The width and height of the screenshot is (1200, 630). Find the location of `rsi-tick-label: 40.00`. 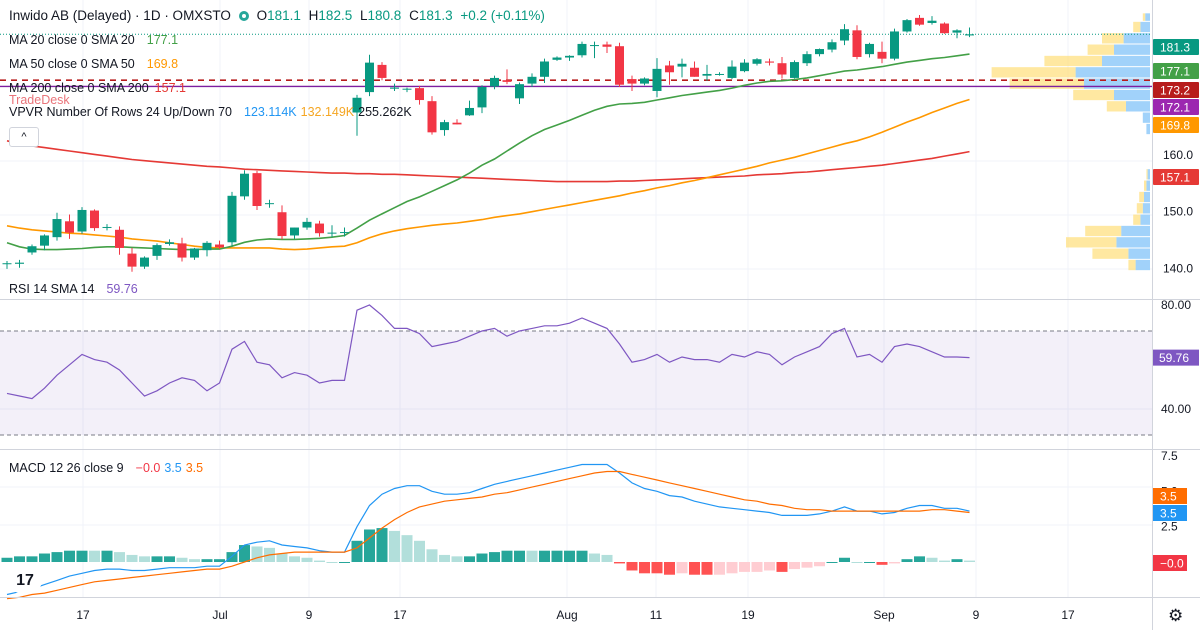

rsi-tick-label: 40.00 is located at coordinates (1176, 409).